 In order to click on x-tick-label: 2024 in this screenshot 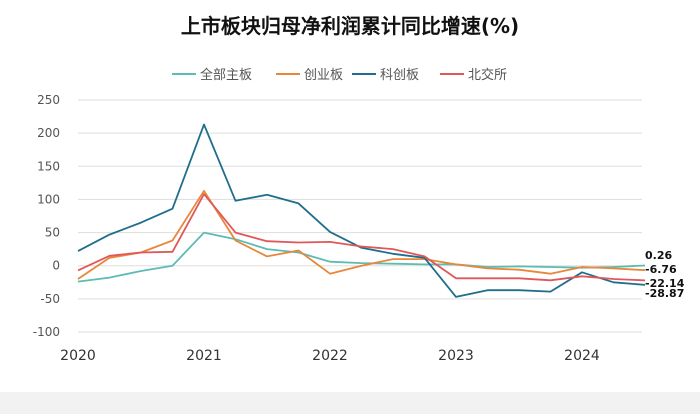, I will do `click(582, 356)`.